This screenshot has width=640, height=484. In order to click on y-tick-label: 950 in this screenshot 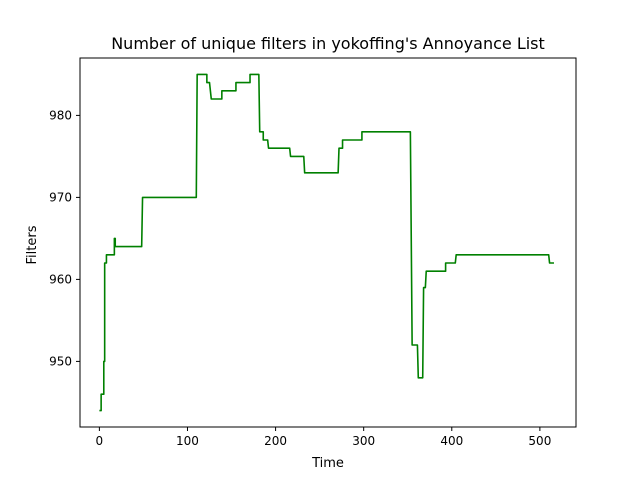, I will do `click(60, 361)`.